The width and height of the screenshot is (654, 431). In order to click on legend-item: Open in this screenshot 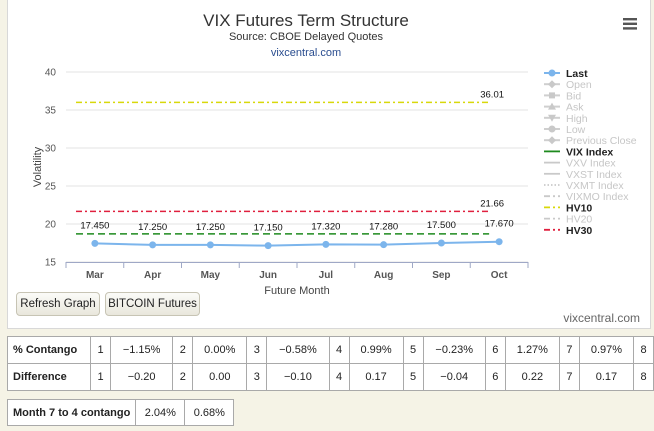, I will do `click(568, 85)`.